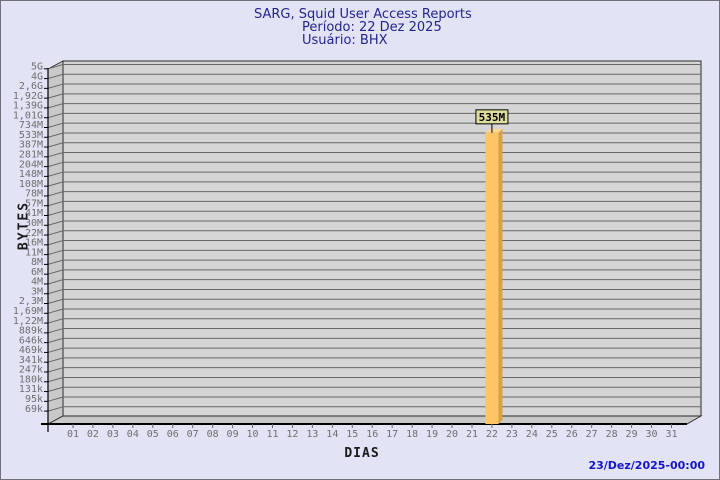 This screenshot has width=720, height=480. I want to click on y-tick-label: 281M, so click(31, 155).